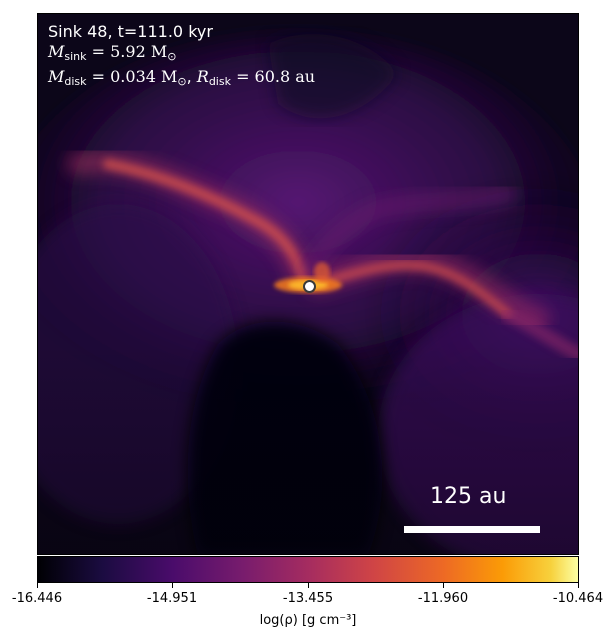 Image resolution: width=615 pixels, height=644 pixels. Describe the element at coordinates (56, 76) in the screenshot. I see `mdisk-symbol: M` at that location.